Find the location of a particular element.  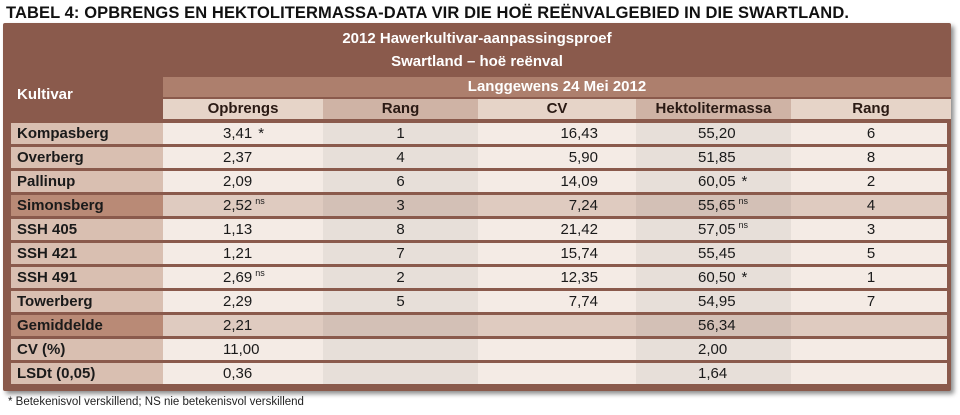

cell-hektolitermassa-value: 57,05 is located at coordinates (717, 229).